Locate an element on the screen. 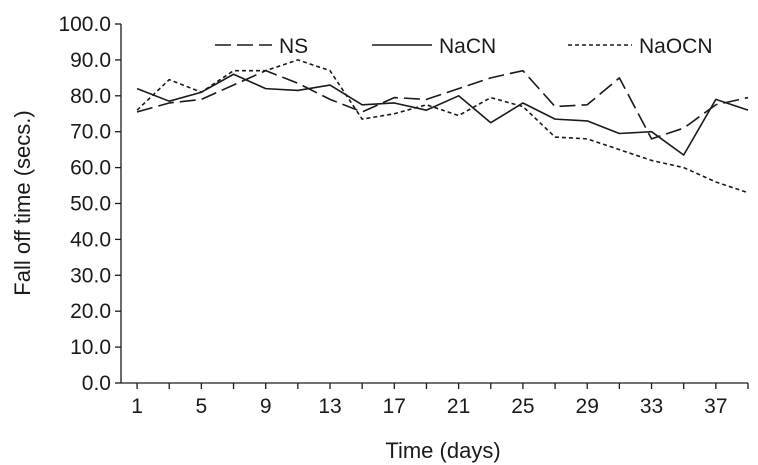  x-axis-title: Time (days) is located at coordinates (442, 450).